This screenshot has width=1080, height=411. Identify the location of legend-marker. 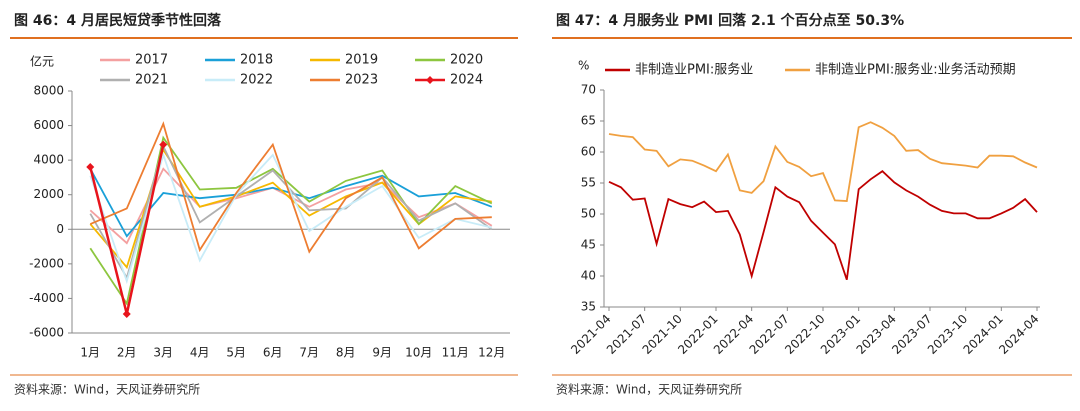
(430, 80).